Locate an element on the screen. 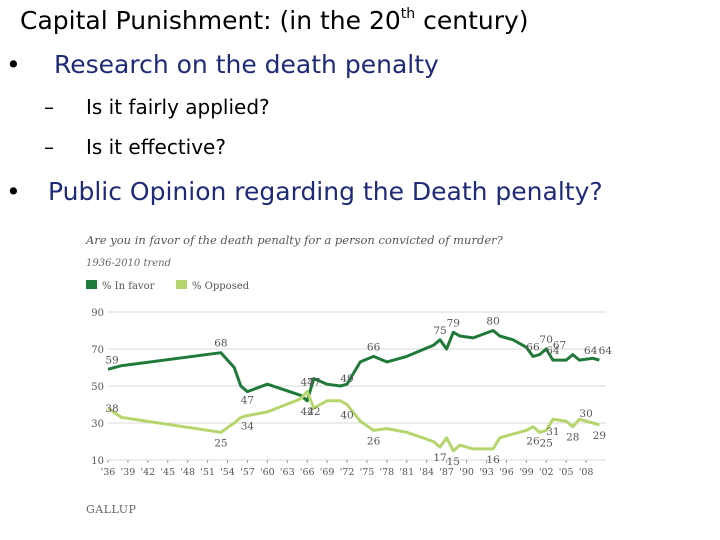 Image resolution: width=720 pixels, height=540 pixels. data-label-opposed: 40 is located at coordinates (346, 416).